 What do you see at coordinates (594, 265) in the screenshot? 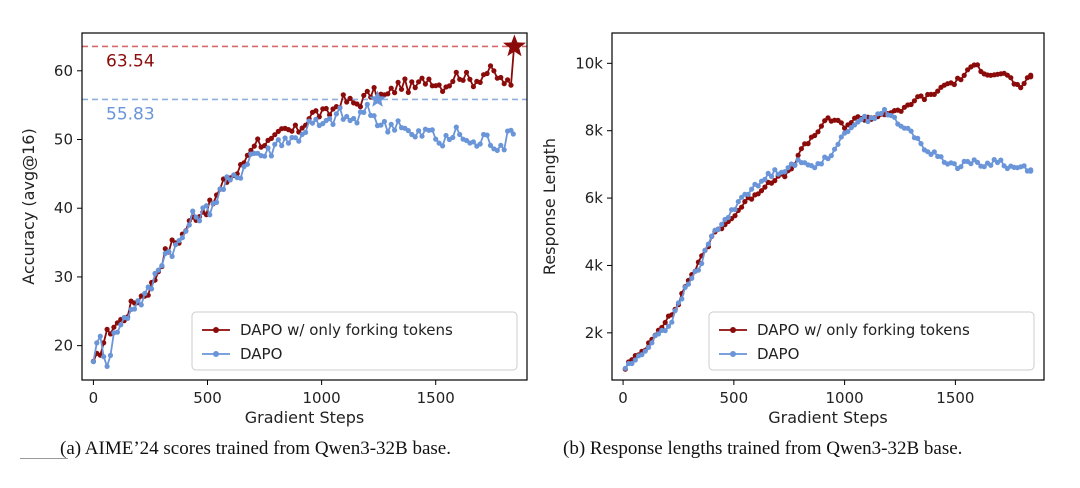
I see `y-tick-label: 4k` at bounding box center [594, 265].